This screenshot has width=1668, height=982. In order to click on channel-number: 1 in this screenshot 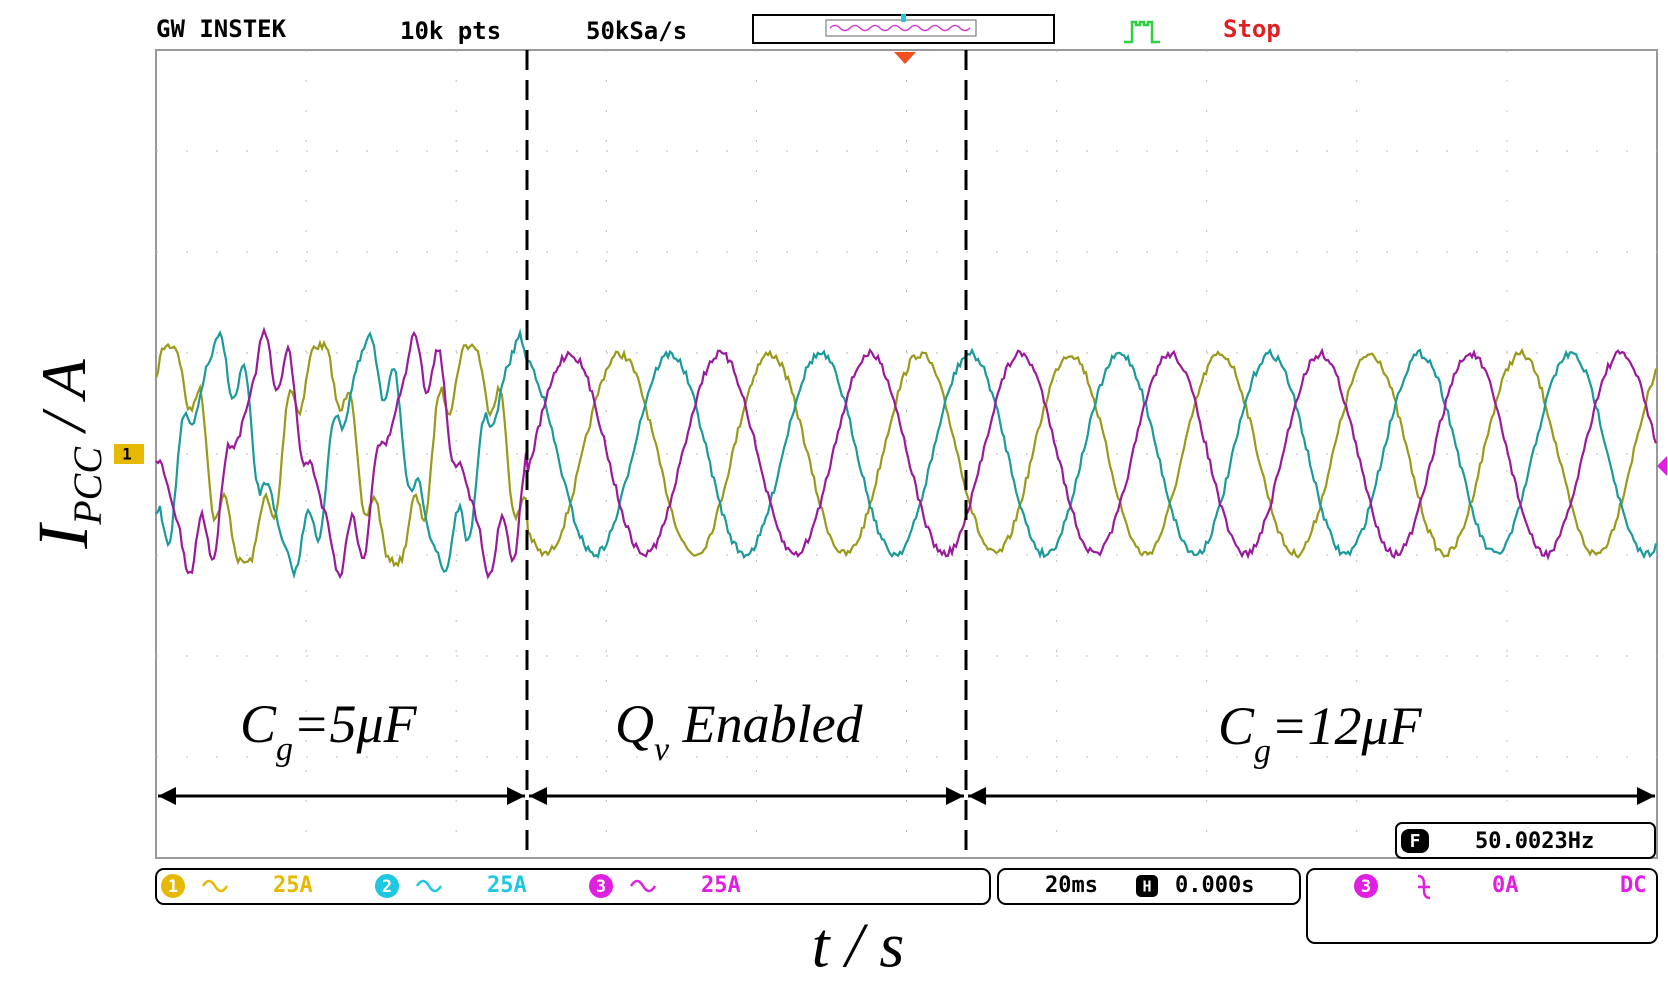, I will do `click(173, 887)`.